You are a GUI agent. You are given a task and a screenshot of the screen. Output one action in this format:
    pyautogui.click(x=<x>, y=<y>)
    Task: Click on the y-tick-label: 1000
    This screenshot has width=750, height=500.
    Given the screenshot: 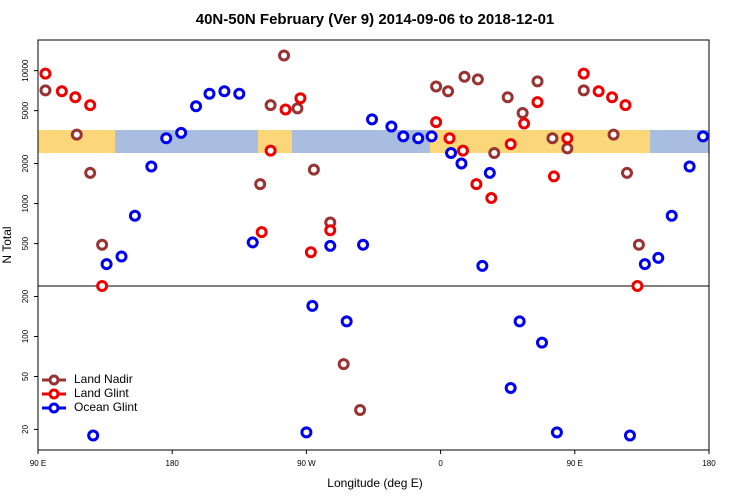 What is the action you would take?
    pyautogui.click(x=25, y=203)
    